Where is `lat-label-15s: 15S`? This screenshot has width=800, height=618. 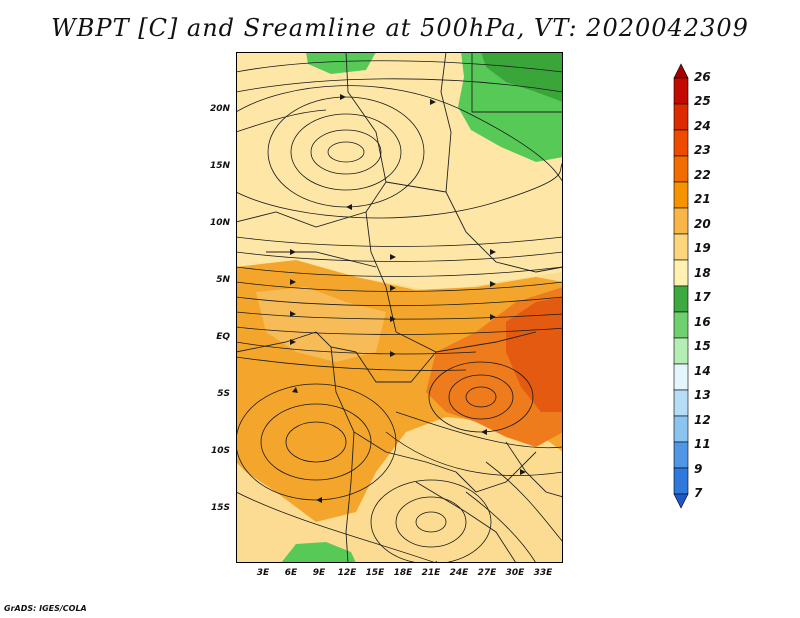 lat-label-15s: 15S is located at coordinates (220, 508).